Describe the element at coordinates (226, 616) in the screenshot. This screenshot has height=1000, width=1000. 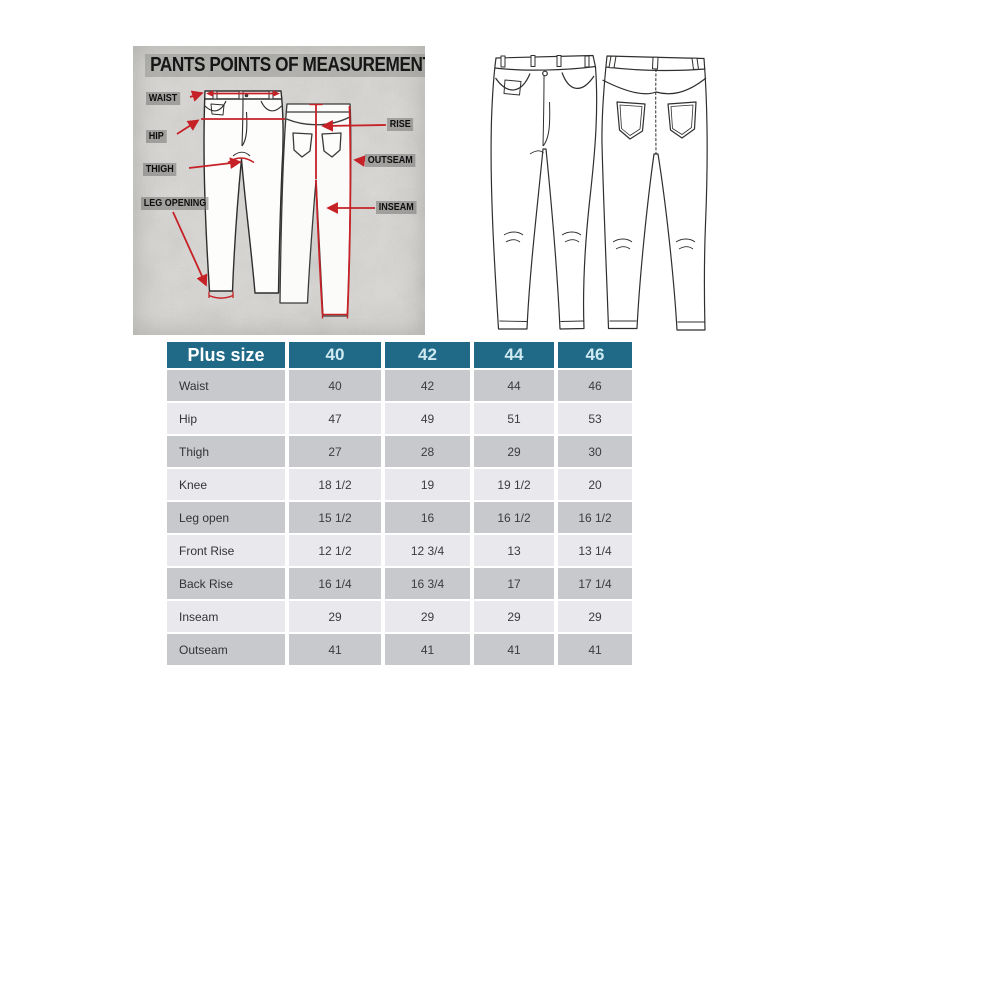
I see `measurement-label: Inseam` at that location.